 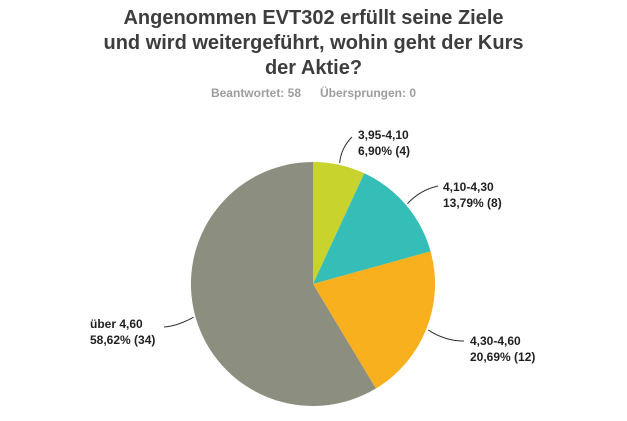 I want to click on slice-range: 3,95-4,10, so click(x=383, y=135).